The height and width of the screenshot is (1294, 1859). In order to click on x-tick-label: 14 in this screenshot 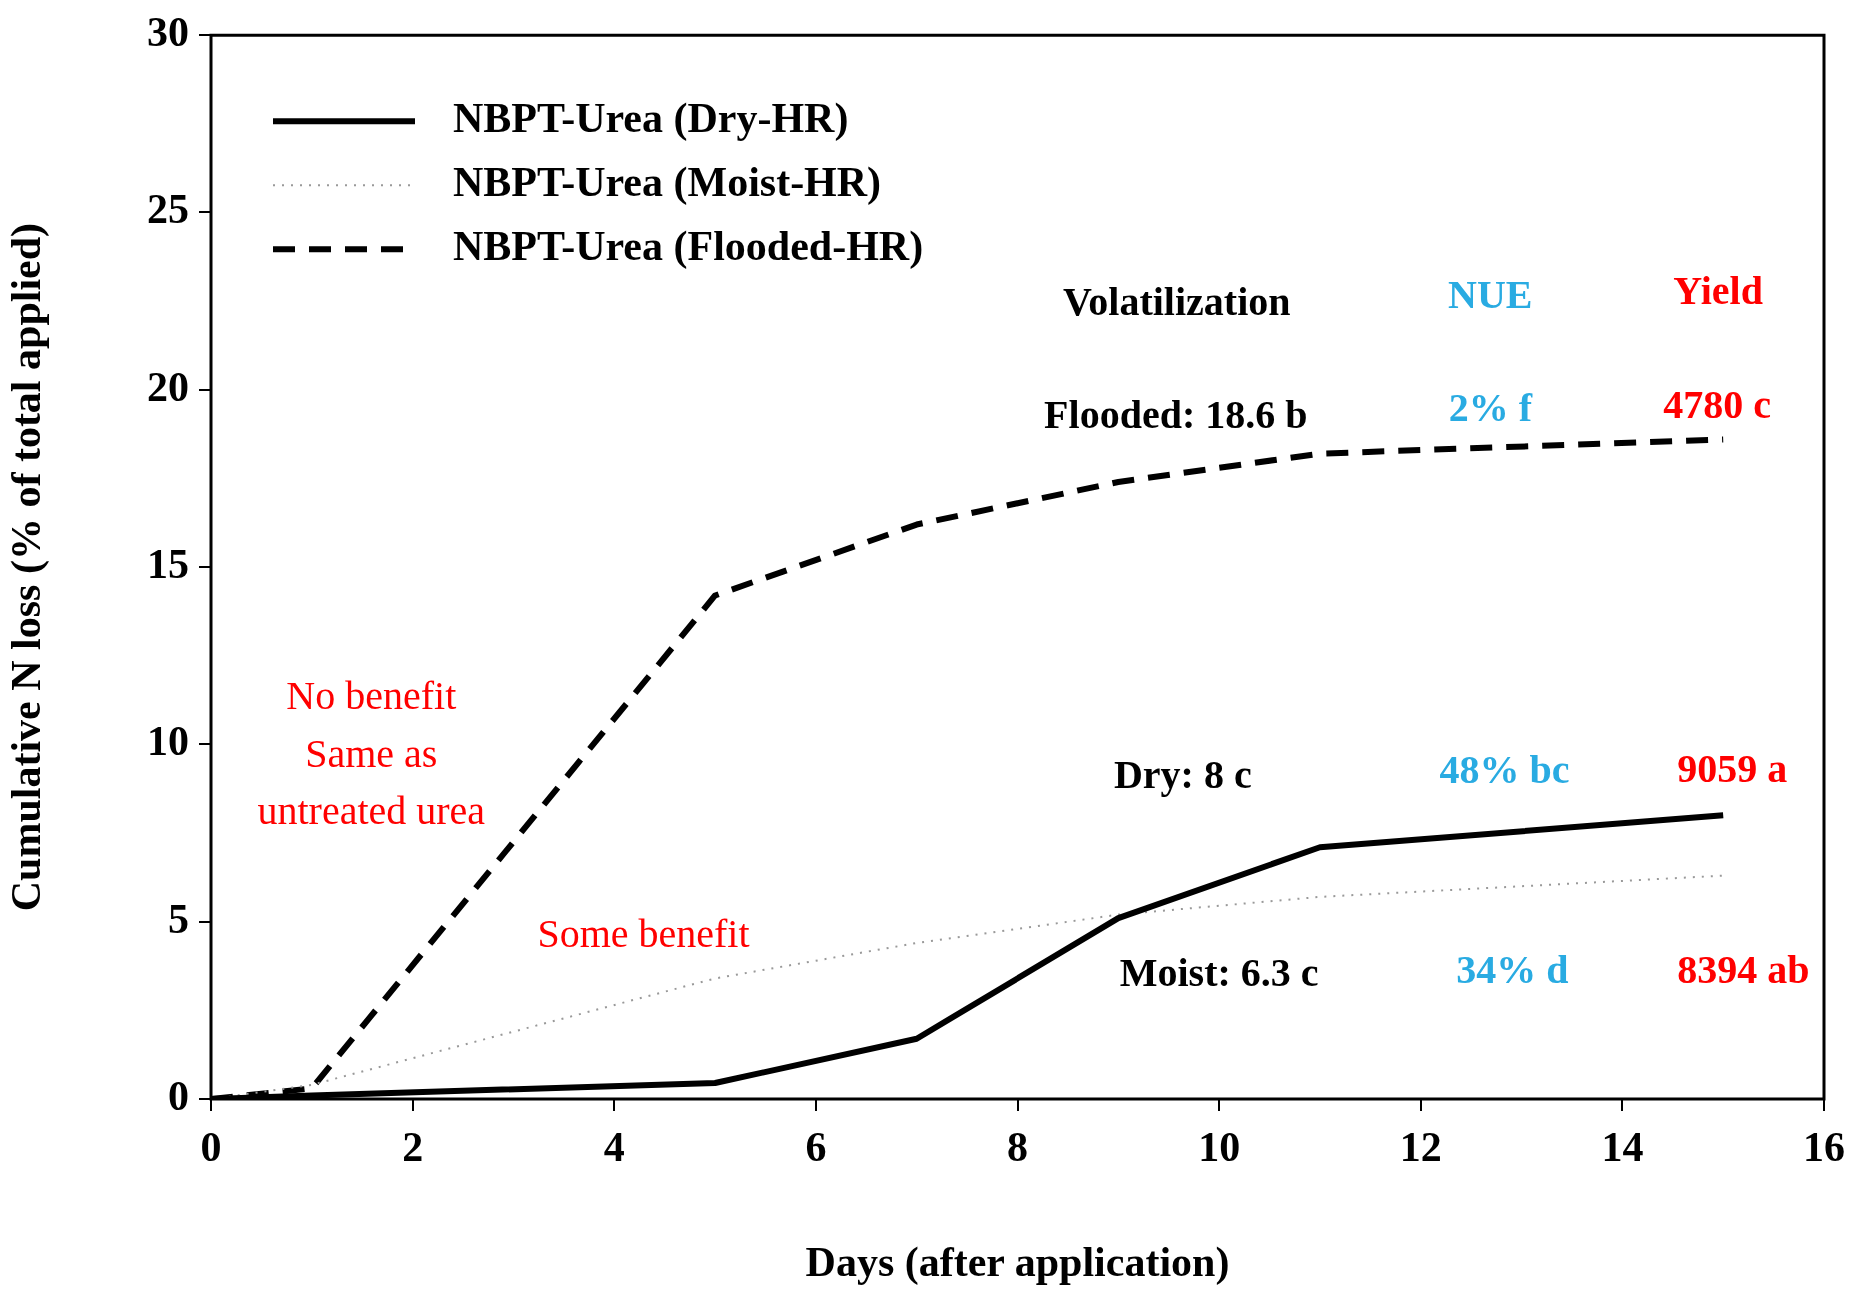, I will do `click(1622, 1147)`.